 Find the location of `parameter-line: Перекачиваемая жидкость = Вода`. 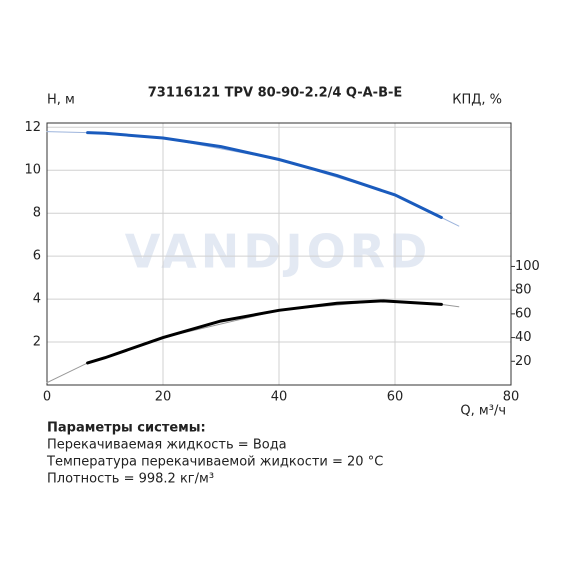

parameter-line: Перекачиваемая жидкость = Вода is located at coordinates (167, 445).